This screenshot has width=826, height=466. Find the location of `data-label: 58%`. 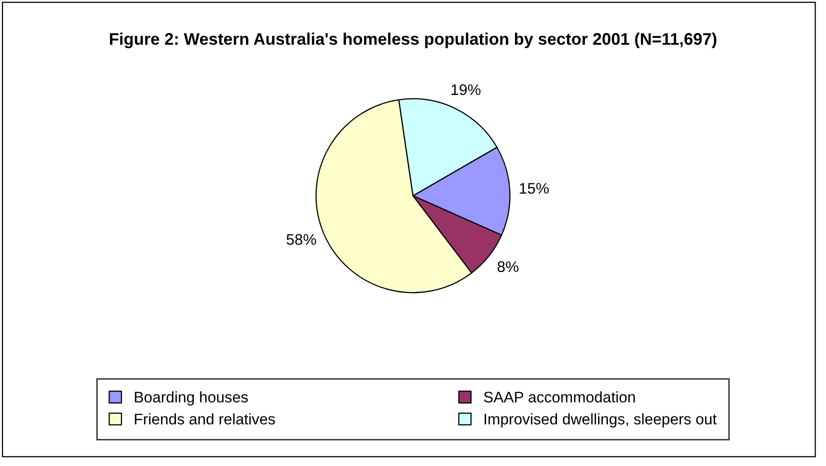

data-label: 58% is located at coordinates (301, 239).